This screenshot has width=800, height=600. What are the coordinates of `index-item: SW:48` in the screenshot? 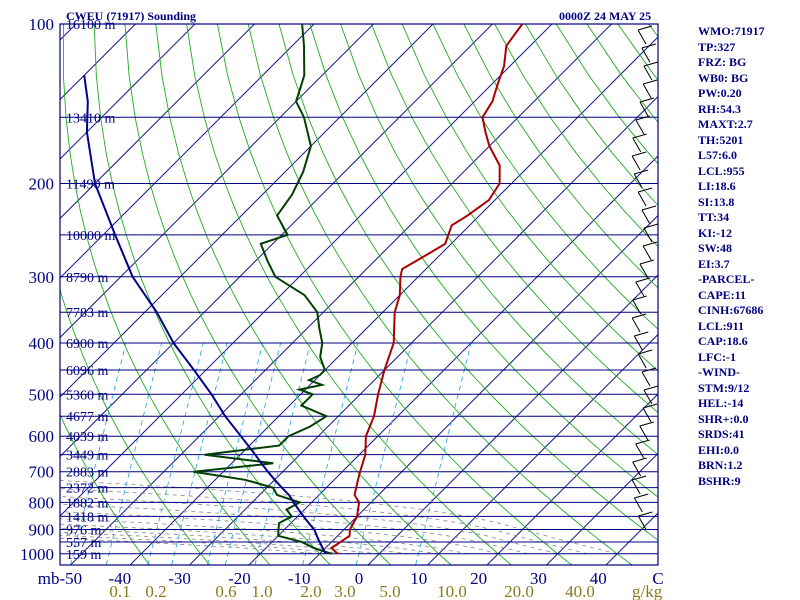 It's located at (748, 249).